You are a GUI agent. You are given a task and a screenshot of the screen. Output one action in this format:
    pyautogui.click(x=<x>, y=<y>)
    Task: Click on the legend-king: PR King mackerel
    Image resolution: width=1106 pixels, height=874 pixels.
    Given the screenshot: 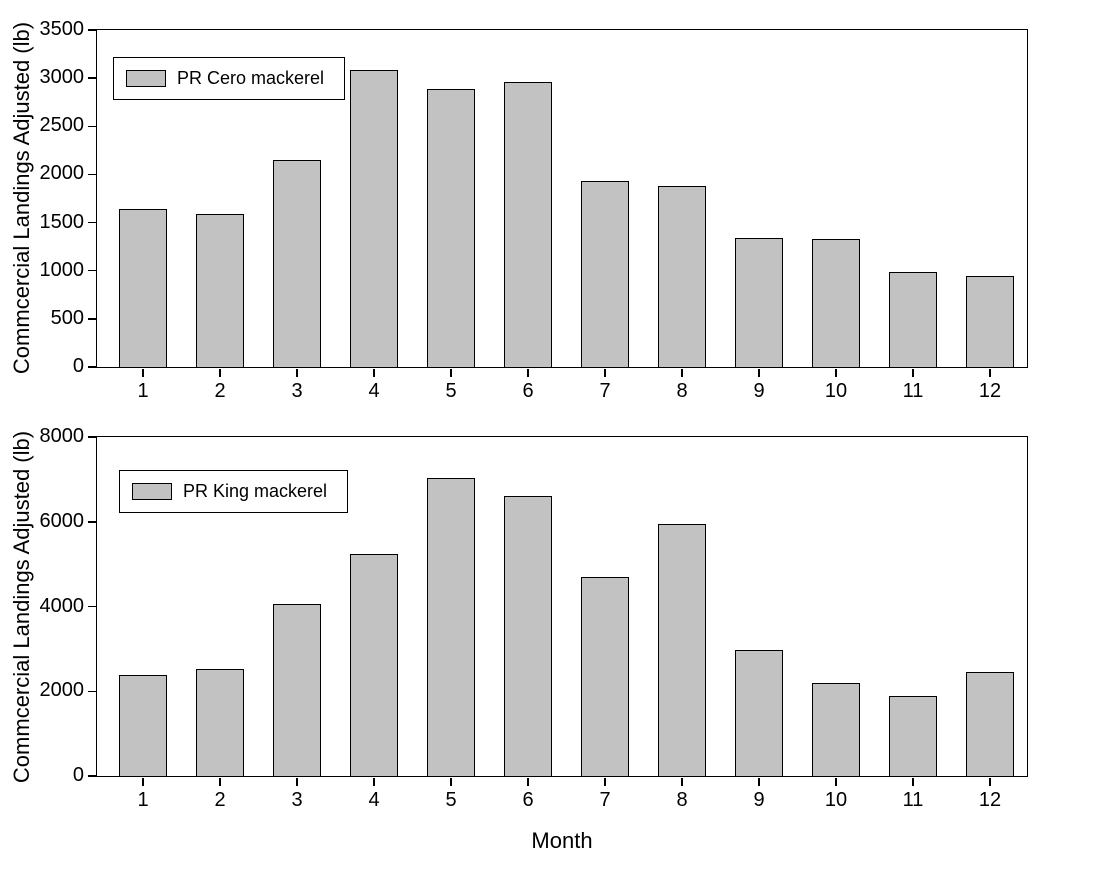 What is the action you would take?
    pyautogui.click(x=234, y=491)
    